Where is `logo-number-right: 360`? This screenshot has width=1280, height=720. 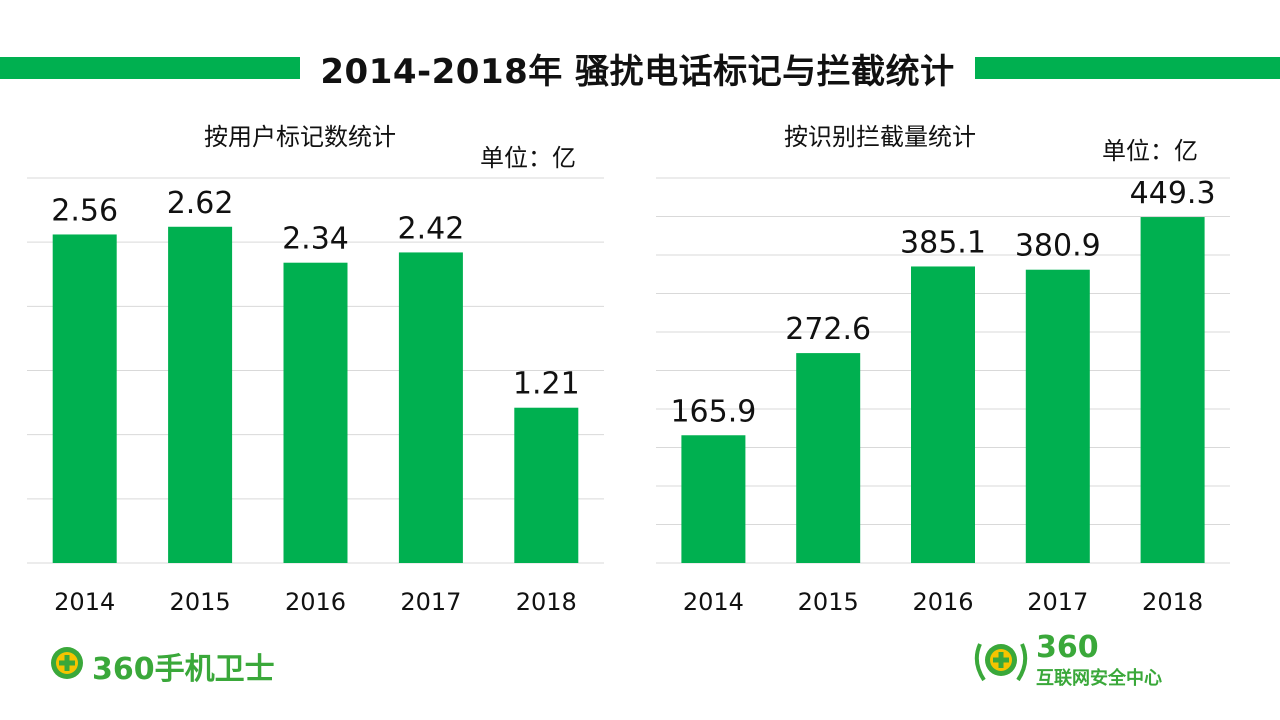 logo-number-right: 360 is located at coordinates (1067, 647).